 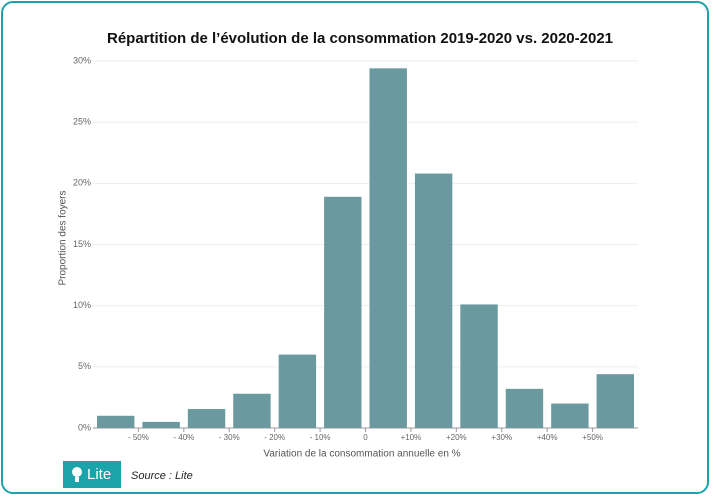 What do you see at coordinates (411, 437) in the screenshot?
I see `x-tick-label: +10%` at bounding box center [411, 437].